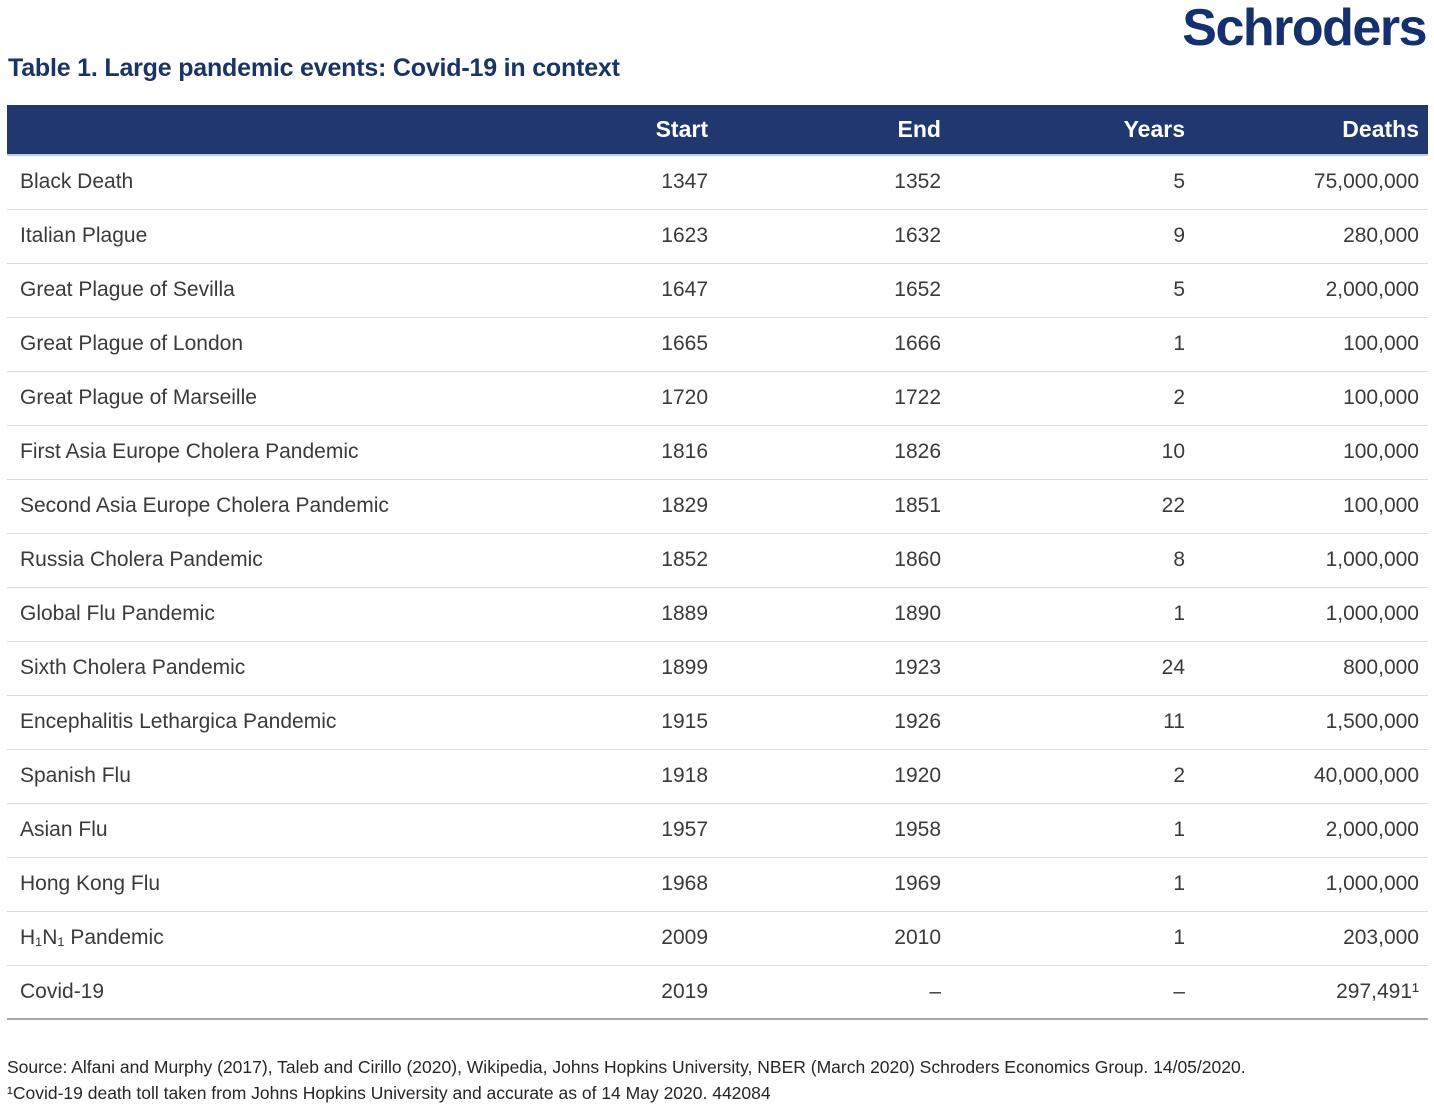  I want to click on start-cell: 1889, so click(604, 613).